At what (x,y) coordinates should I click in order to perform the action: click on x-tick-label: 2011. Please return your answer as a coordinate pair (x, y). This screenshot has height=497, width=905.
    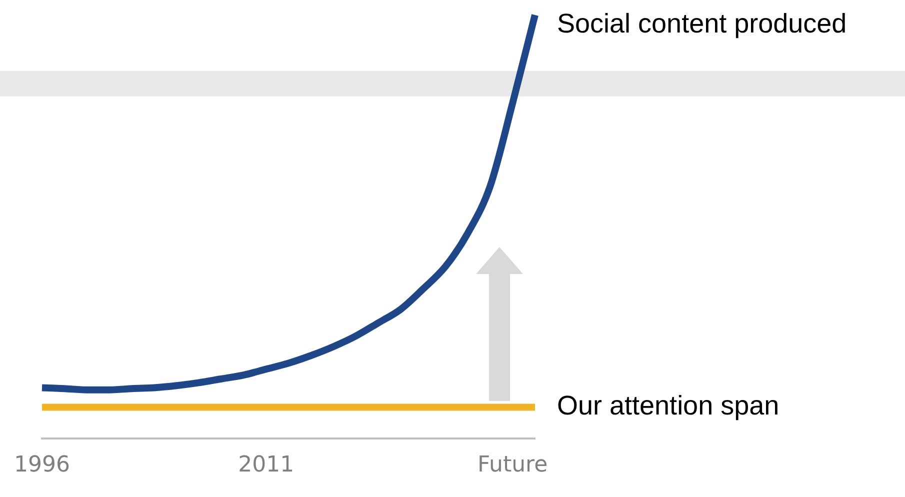
    Looking at the image, I should click on (266, 465).